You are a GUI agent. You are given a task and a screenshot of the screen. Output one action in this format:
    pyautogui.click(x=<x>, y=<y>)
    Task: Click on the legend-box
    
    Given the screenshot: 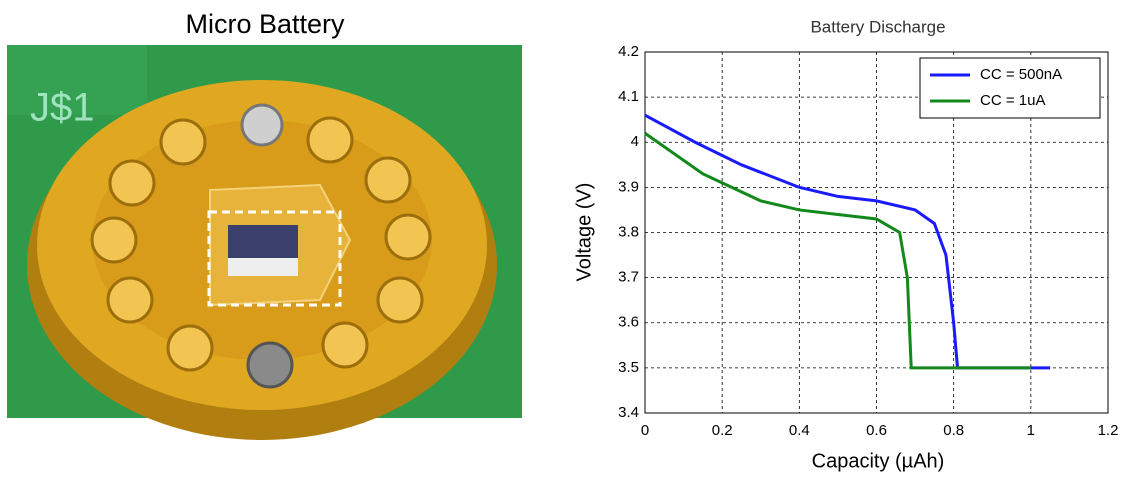 What is the action you would take?
    pyautogui.click(x=1010, y=88)
    